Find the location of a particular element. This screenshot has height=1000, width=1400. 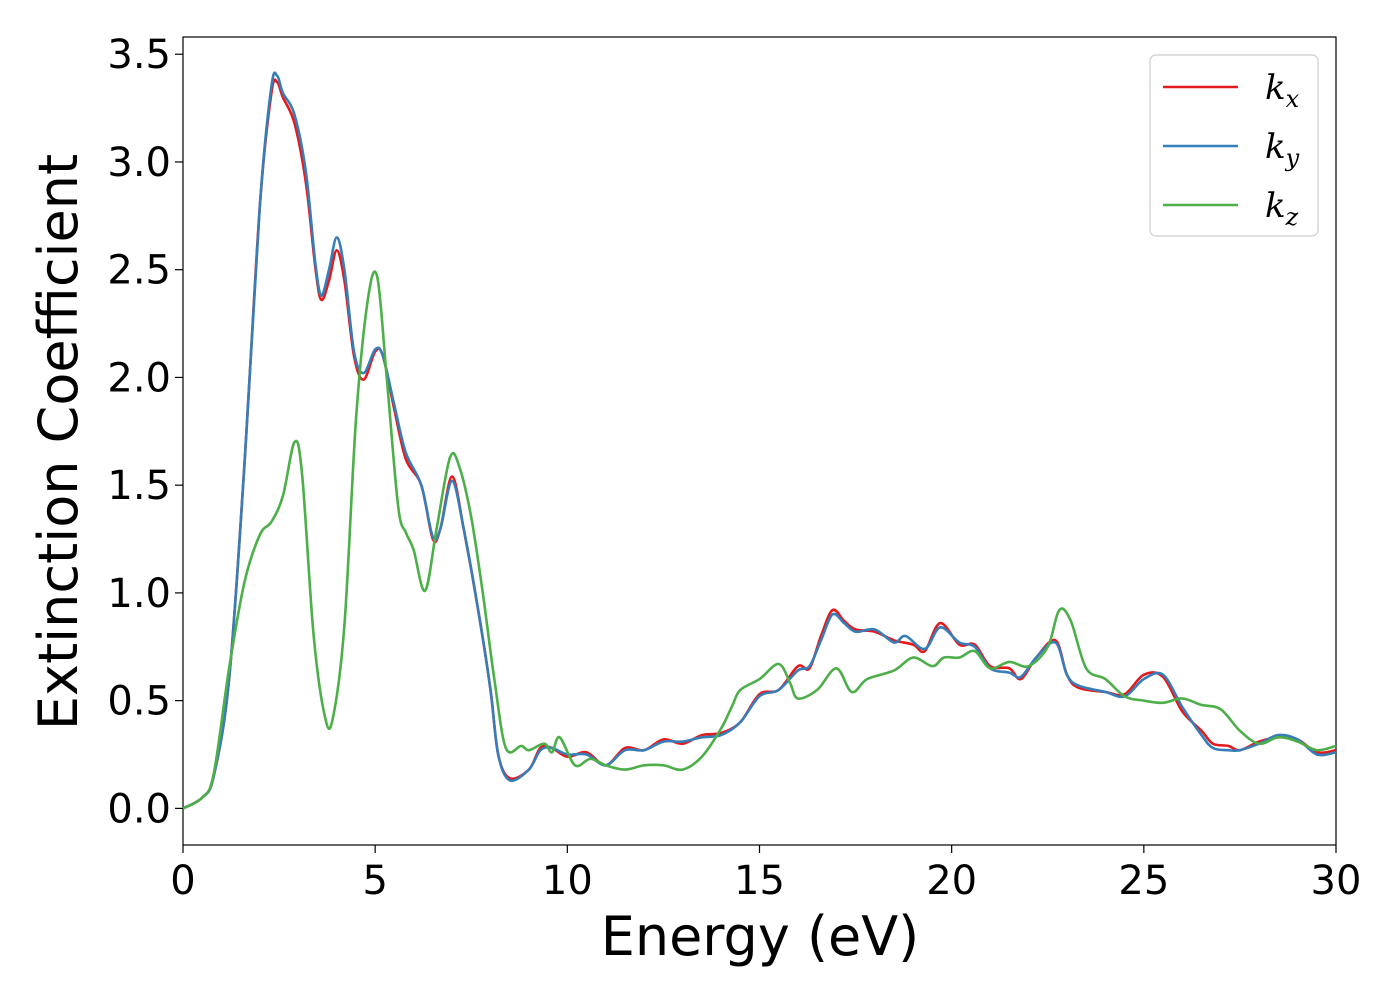

y-tick-label: 1.5 is located at coordinates (139, 486).